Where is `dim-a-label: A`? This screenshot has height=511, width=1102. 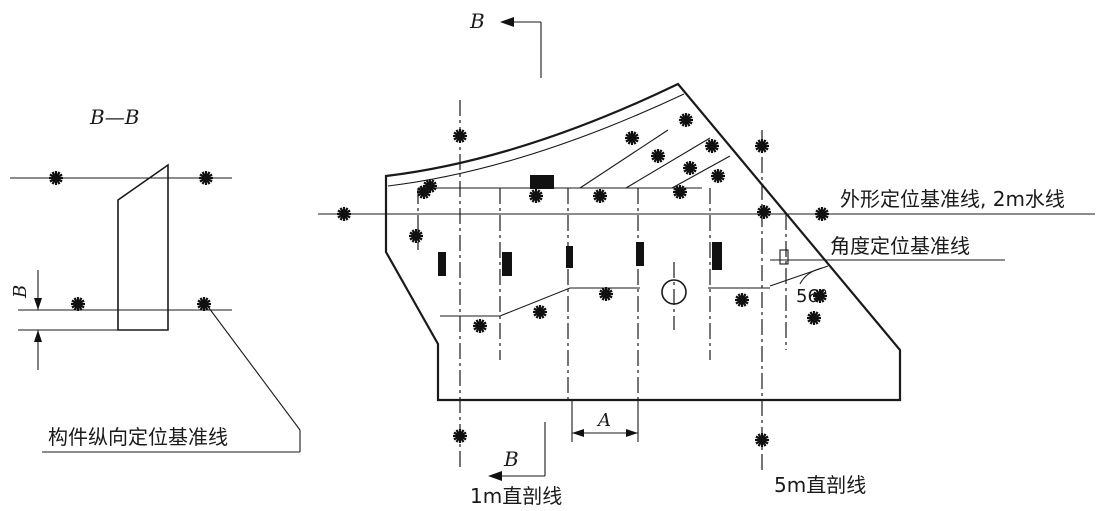 dim-a-label: A is located at coordinates (603, 420).